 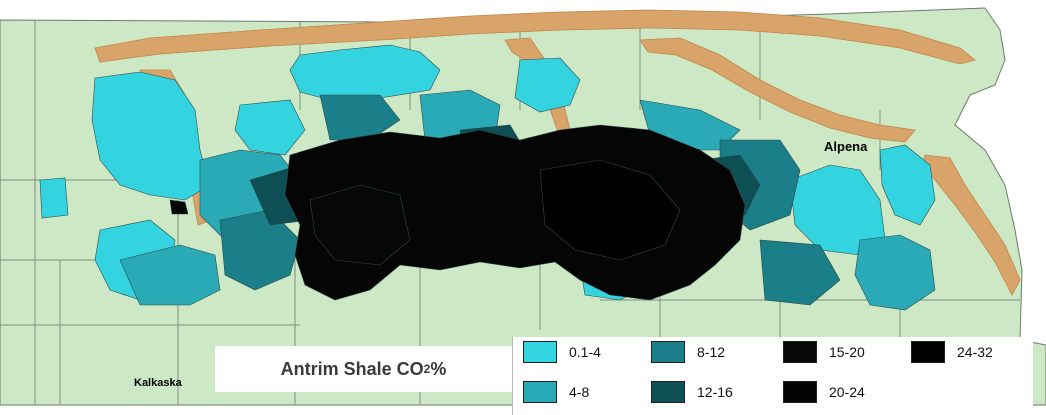 What do you see at coordinates (688, 352) in the screenshot?
I see `legend-item-8-12: 8-12` at bounding box center [688, 352].